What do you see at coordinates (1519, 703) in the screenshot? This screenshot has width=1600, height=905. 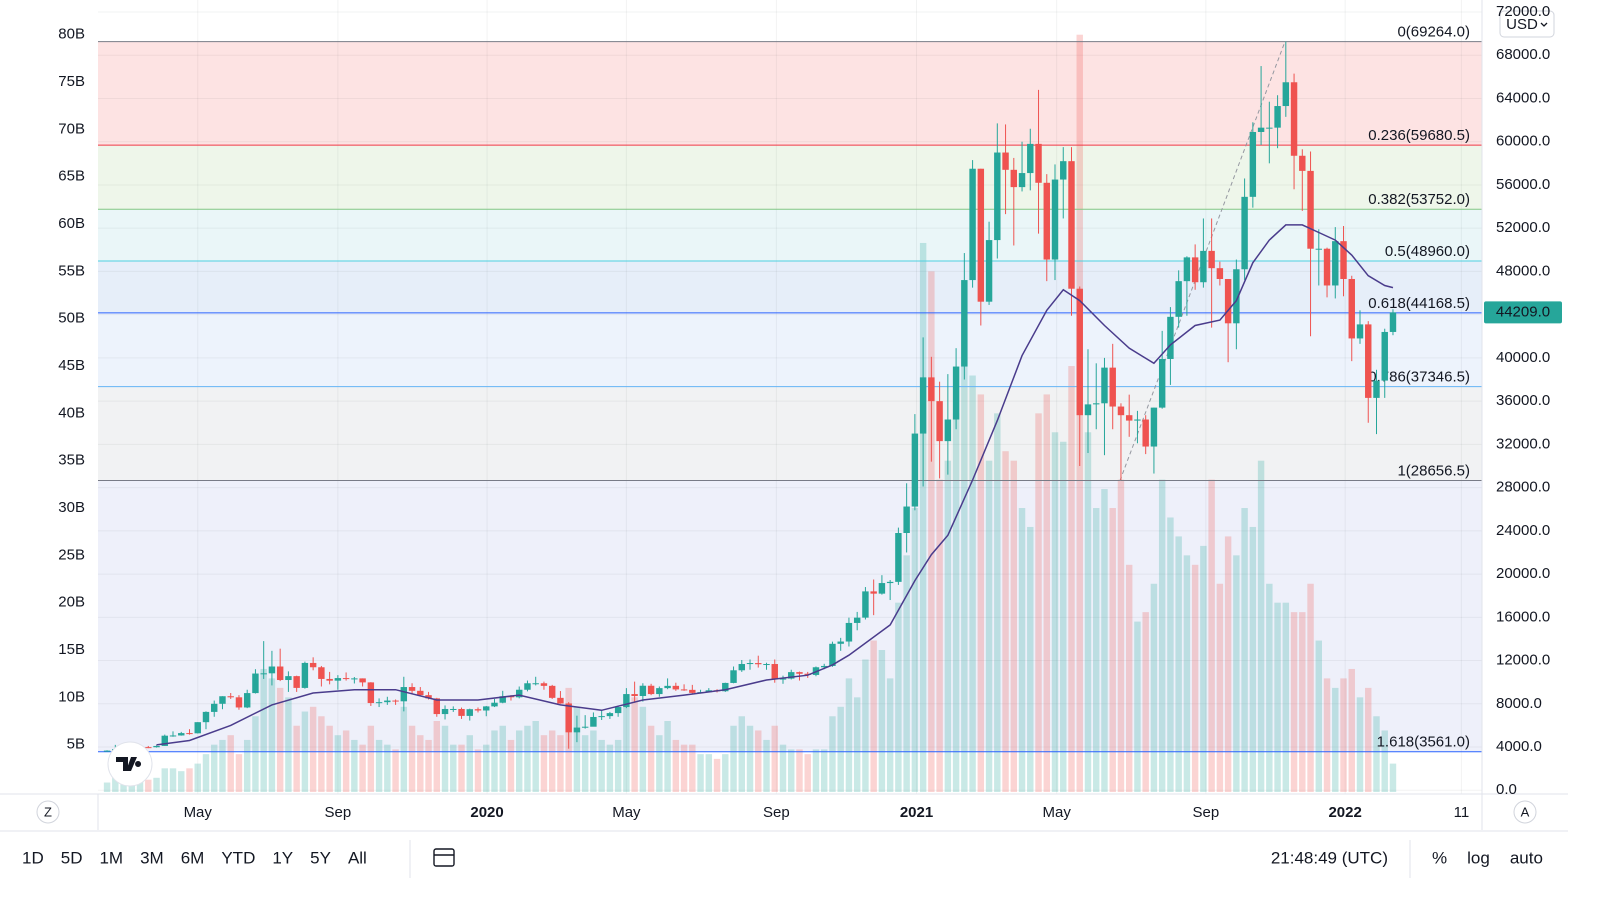 I see `y-tick-label: 8000.0` at bounding box center [1519, 703].